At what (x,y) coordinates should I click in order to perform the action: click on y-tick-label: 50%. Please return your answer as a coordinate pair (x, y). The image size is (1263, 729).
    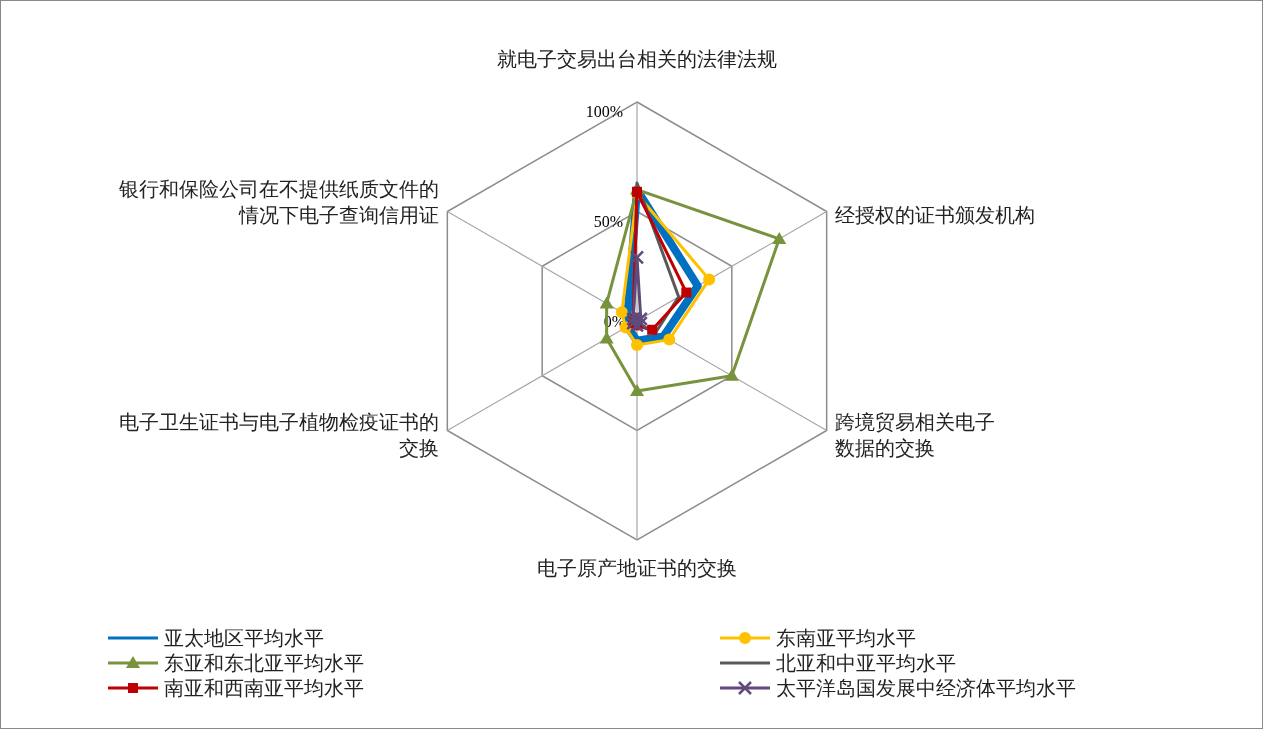
    Looking at the image, I should click on (608, 221).